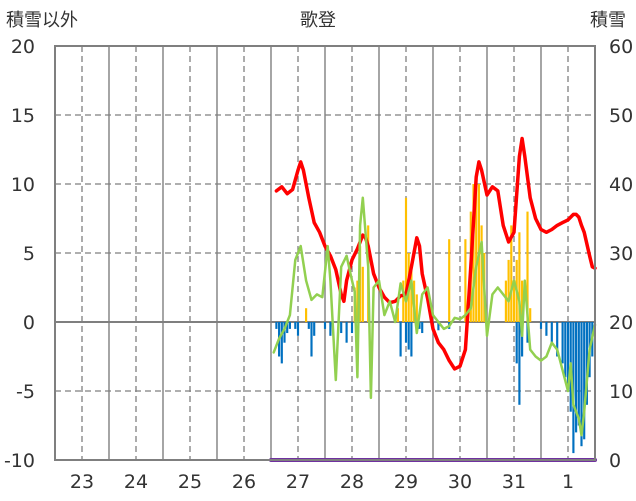 Image resolution: width=636 pixels, height=501 pixels. Describe the element at coordinates (82, 482) in the screenshot. I see `x-tick-label: 23` at that location.